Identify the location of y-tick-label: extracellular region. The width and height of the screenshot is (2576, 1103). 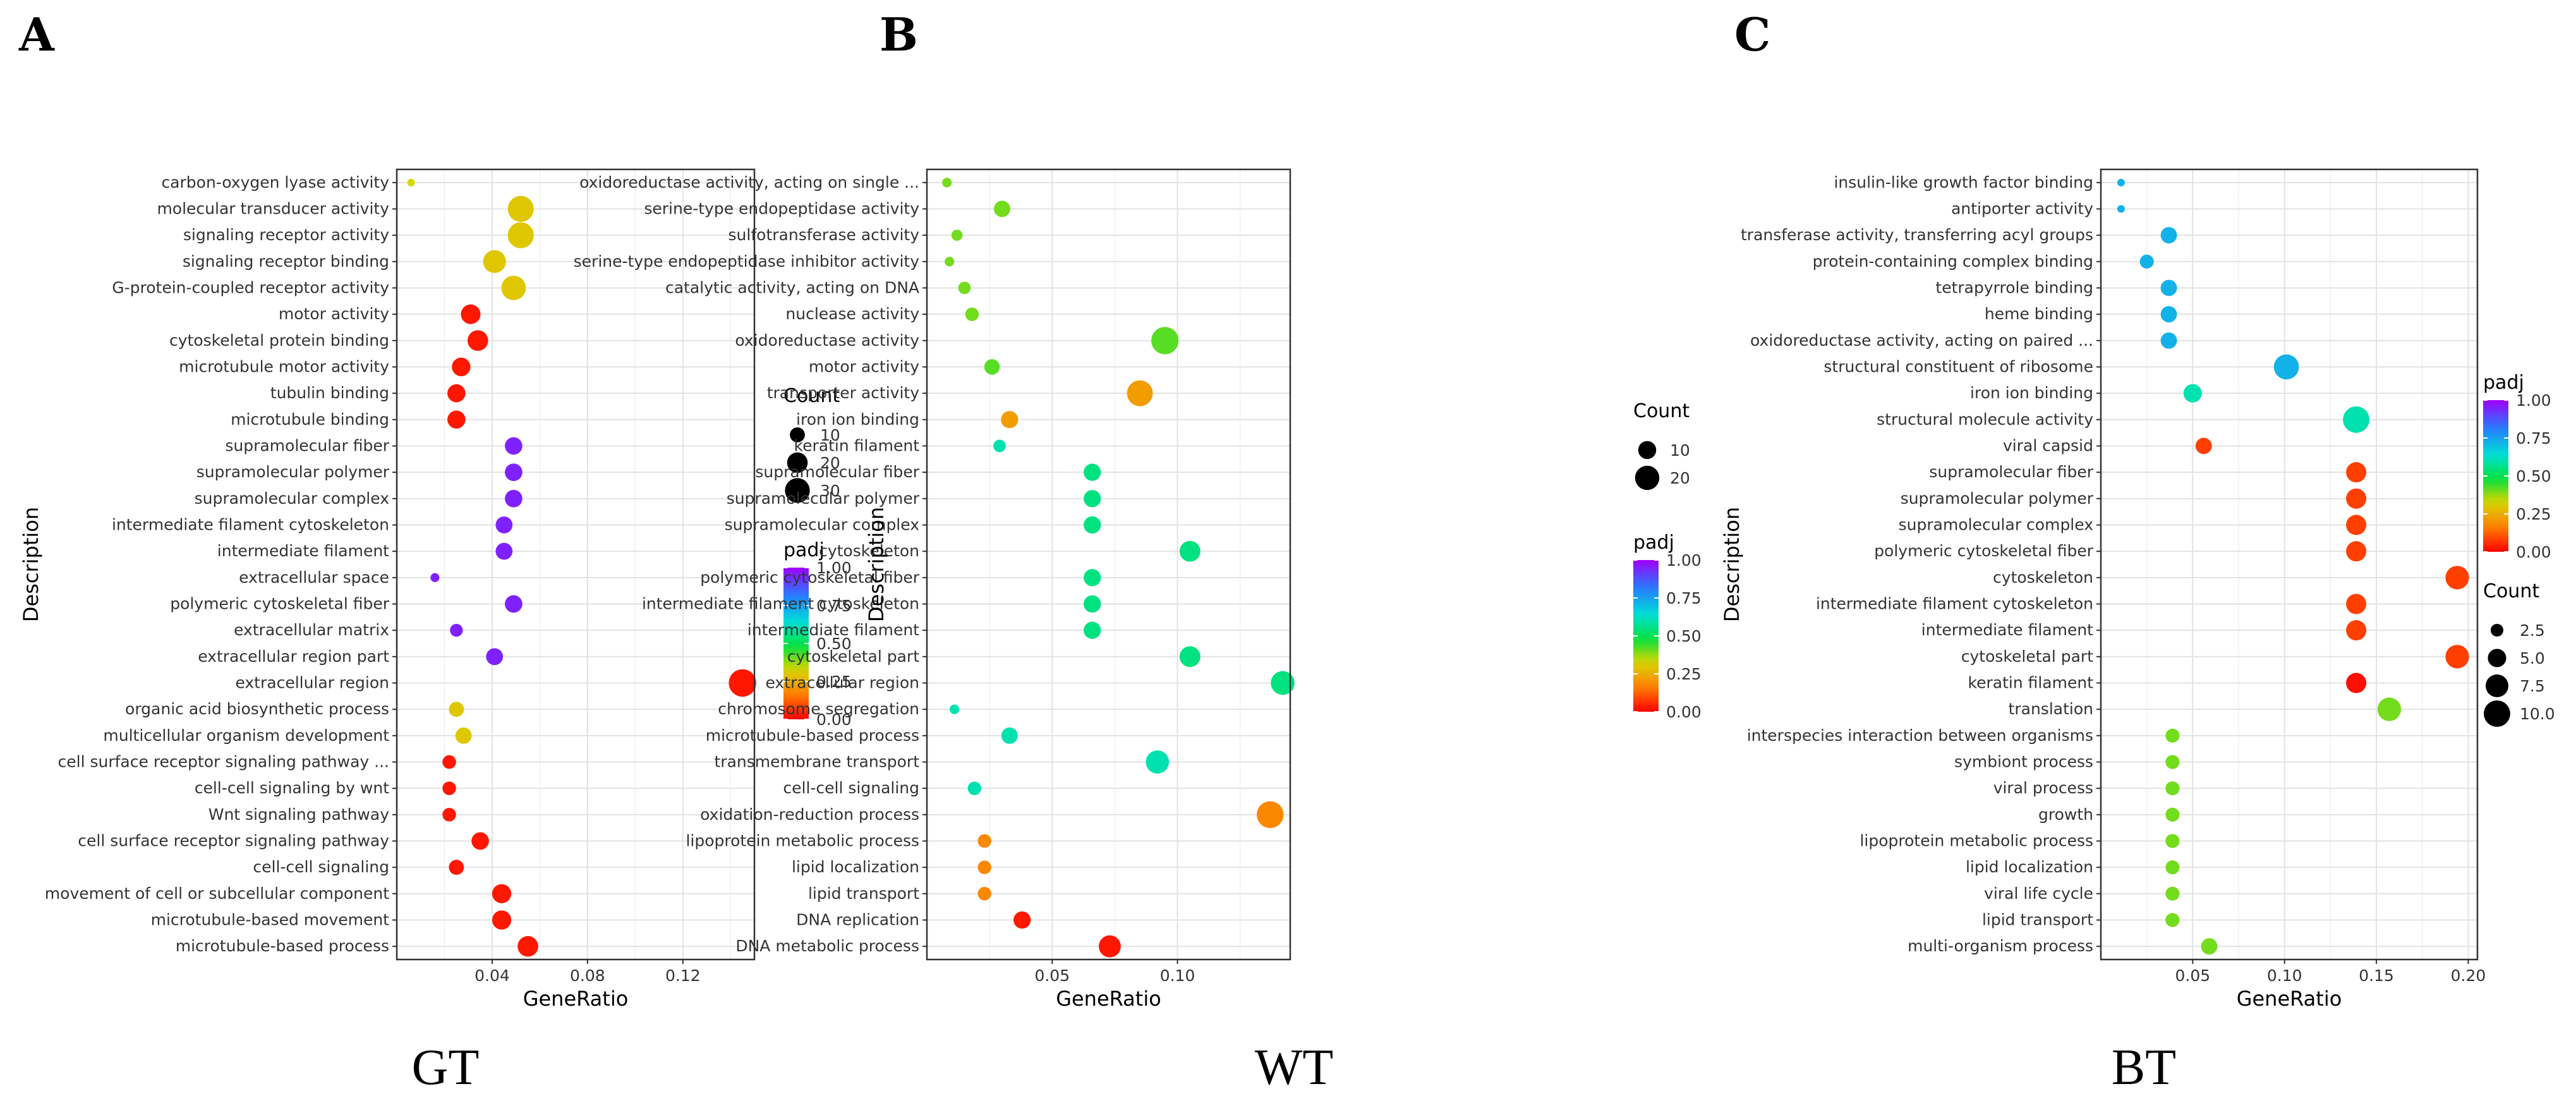
(312, 683).